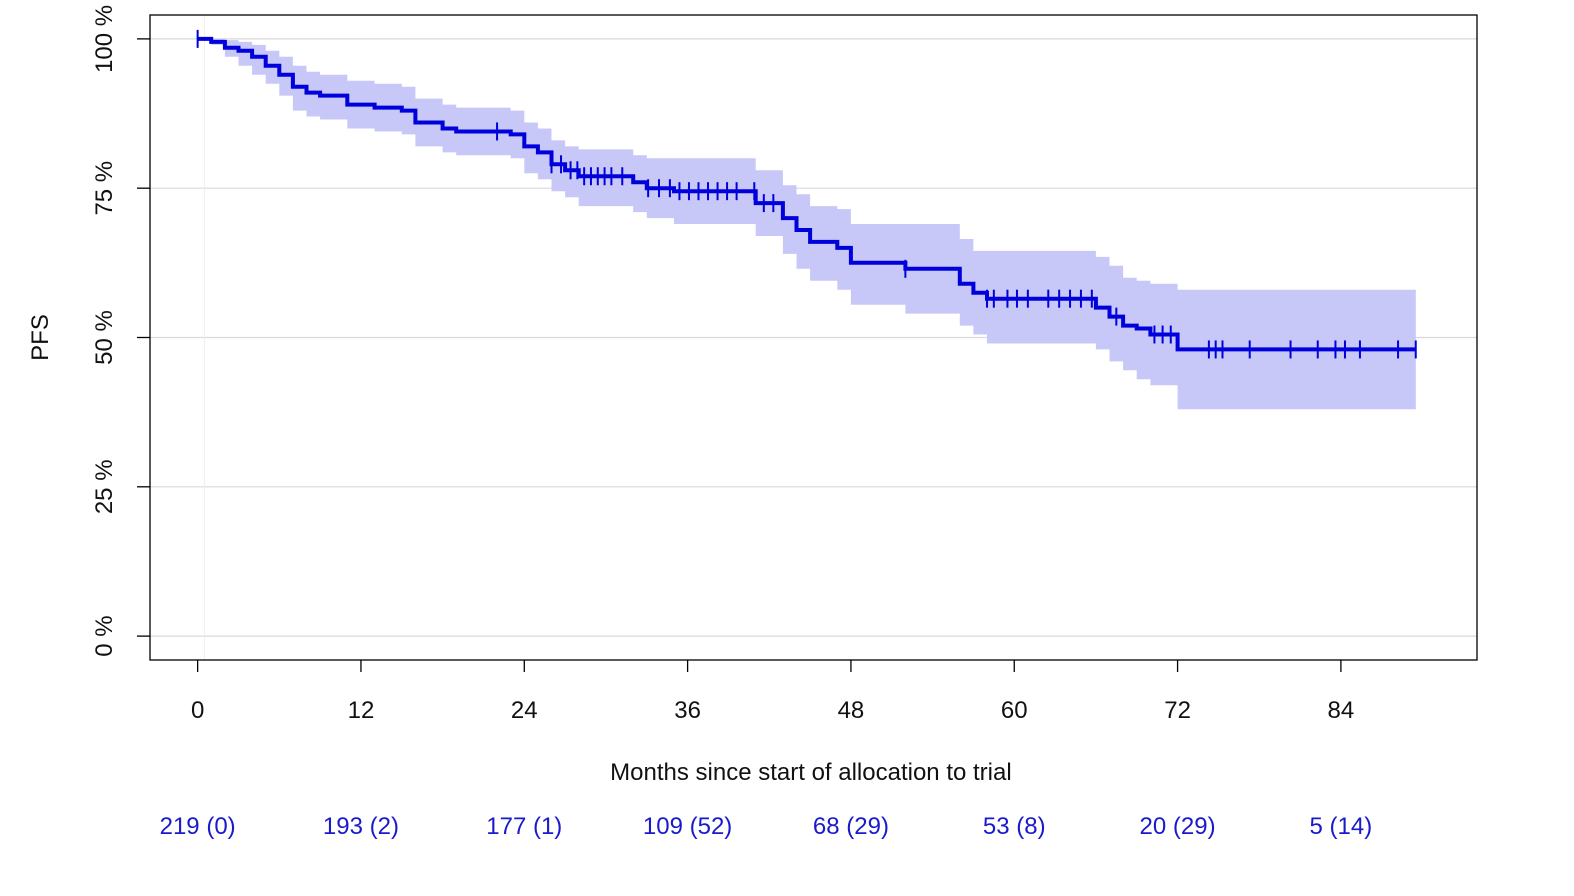 The height and width of the screenshot is (896, 1574). Describe the element at coordinates (1177, 710) in the screenshot. I see `x-tick-label: 72` at that location.